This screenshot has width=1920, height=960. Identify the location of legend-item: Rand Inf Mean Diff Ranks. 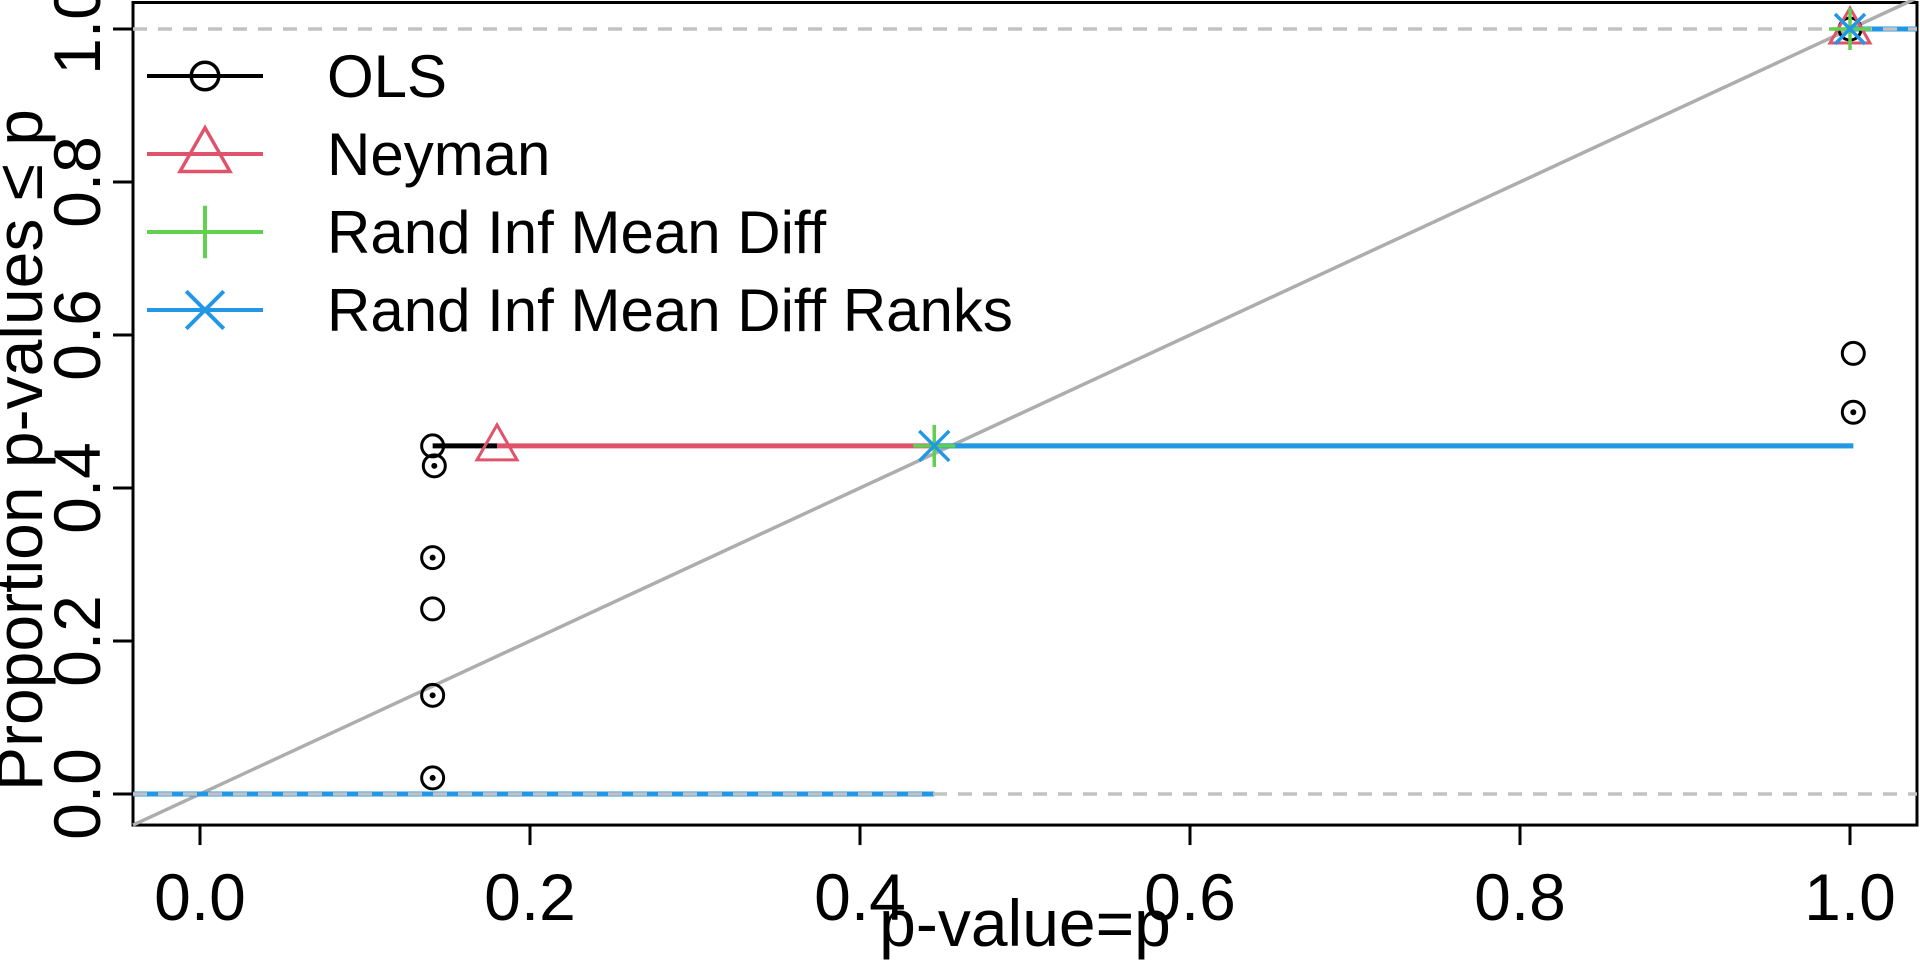
(580, 310).